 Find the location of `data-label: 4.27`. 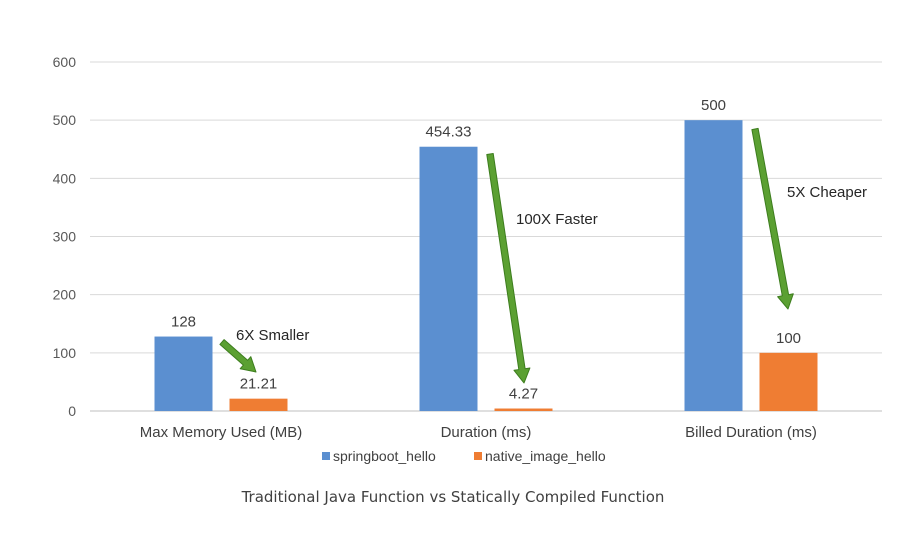

data-label: 4.27 is located at coordinates (523, 394).